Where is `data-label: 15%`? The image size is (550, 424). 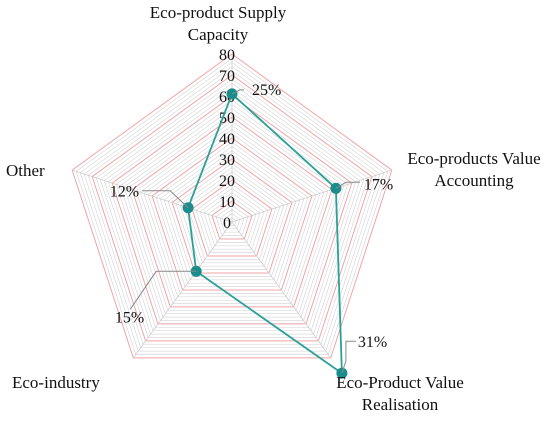 data-label: 15% is located at coordinates (129, 317).